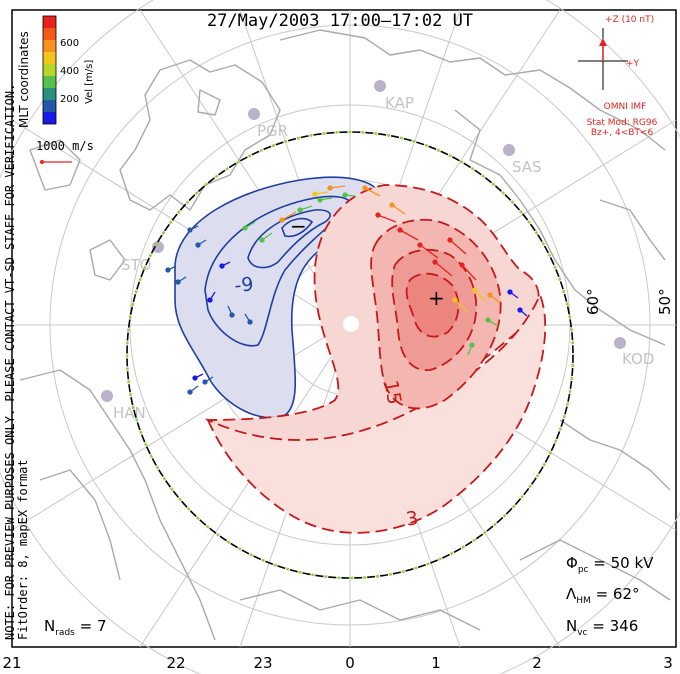 The width and height of the screenshot is (680, 674). What do you see at coordinates (509, 150) in the screenshot?
I see `radar-sas-marker` at bounding box center [509, 150].